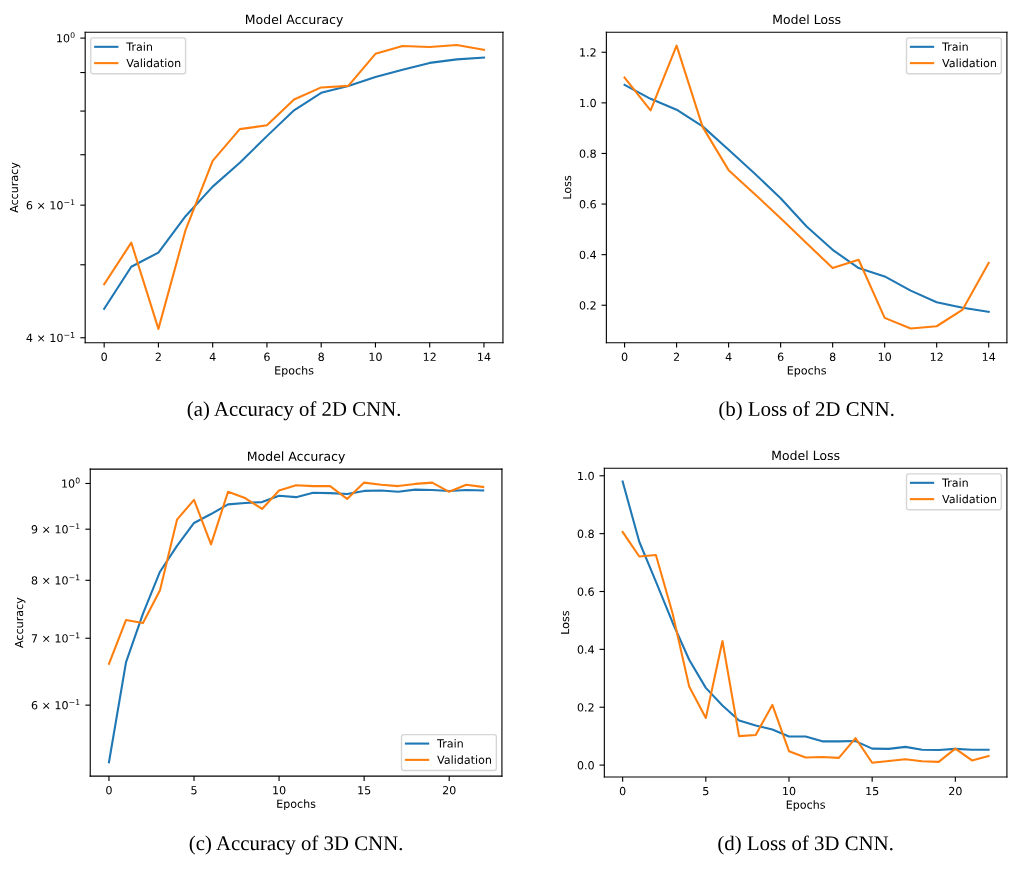 This screenshot has width=1014, height=872. What do you see at coordinates (55, 637) in the screenshot?
I see `y-tick-label: 7 × 10$^{−1}$` at bounding box center [55, 637].